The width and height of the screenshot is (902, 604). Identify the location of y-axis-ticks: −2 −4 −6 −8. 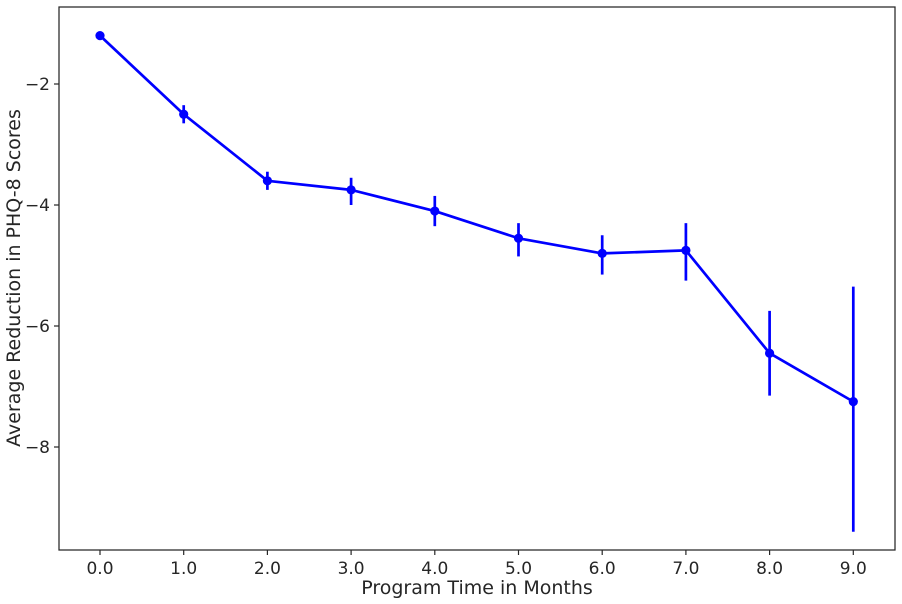
(42, 266).